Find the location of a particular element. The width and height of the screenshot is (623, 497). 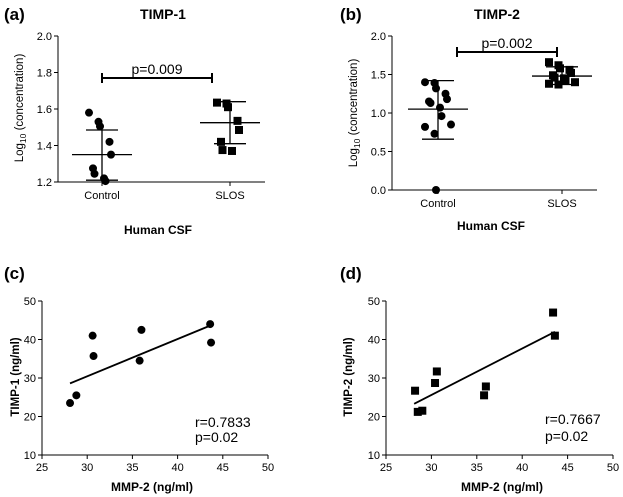

p-value-label: p=0.002 is located at coordinates (507, 43).